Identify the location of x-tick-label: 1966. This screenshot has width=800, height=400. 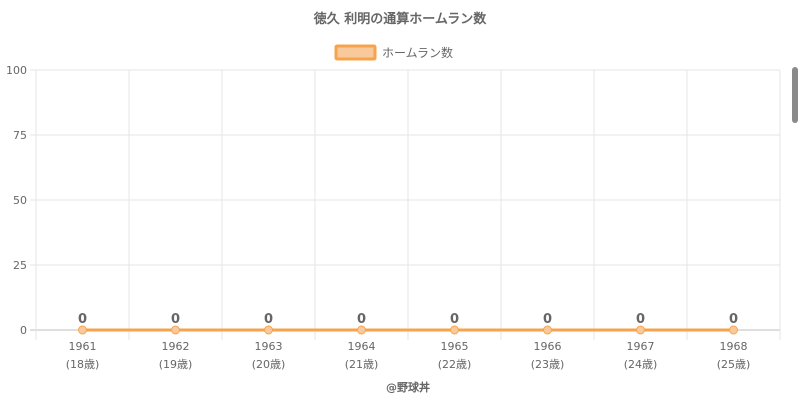
(548, 346).